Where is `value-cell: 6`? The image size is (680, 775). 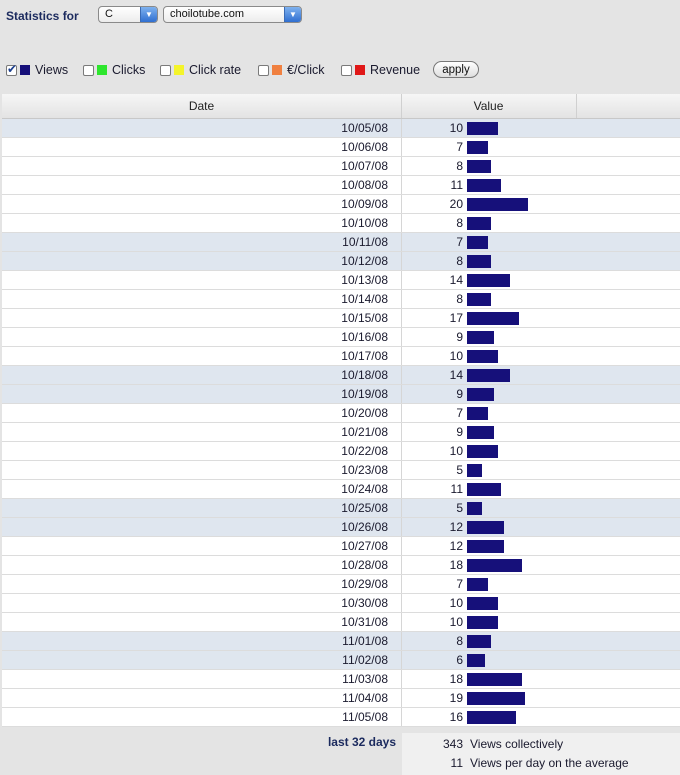 value-cell: 6 is located at coordinates (459, 660).